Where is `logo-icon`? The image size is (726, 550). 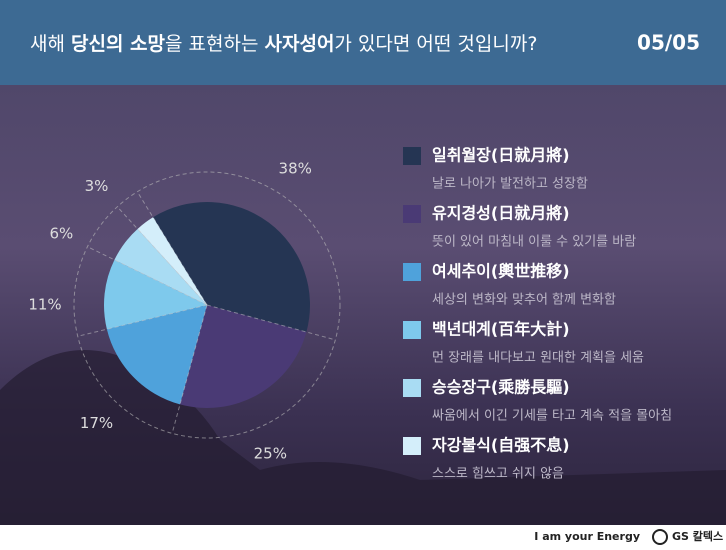 logo-icon is located at coordinates (660, 537).